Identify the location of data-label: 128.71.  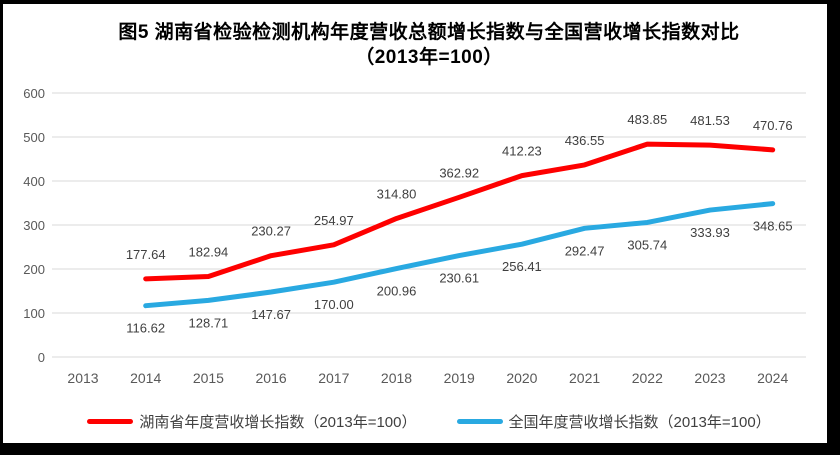
(209, 322).